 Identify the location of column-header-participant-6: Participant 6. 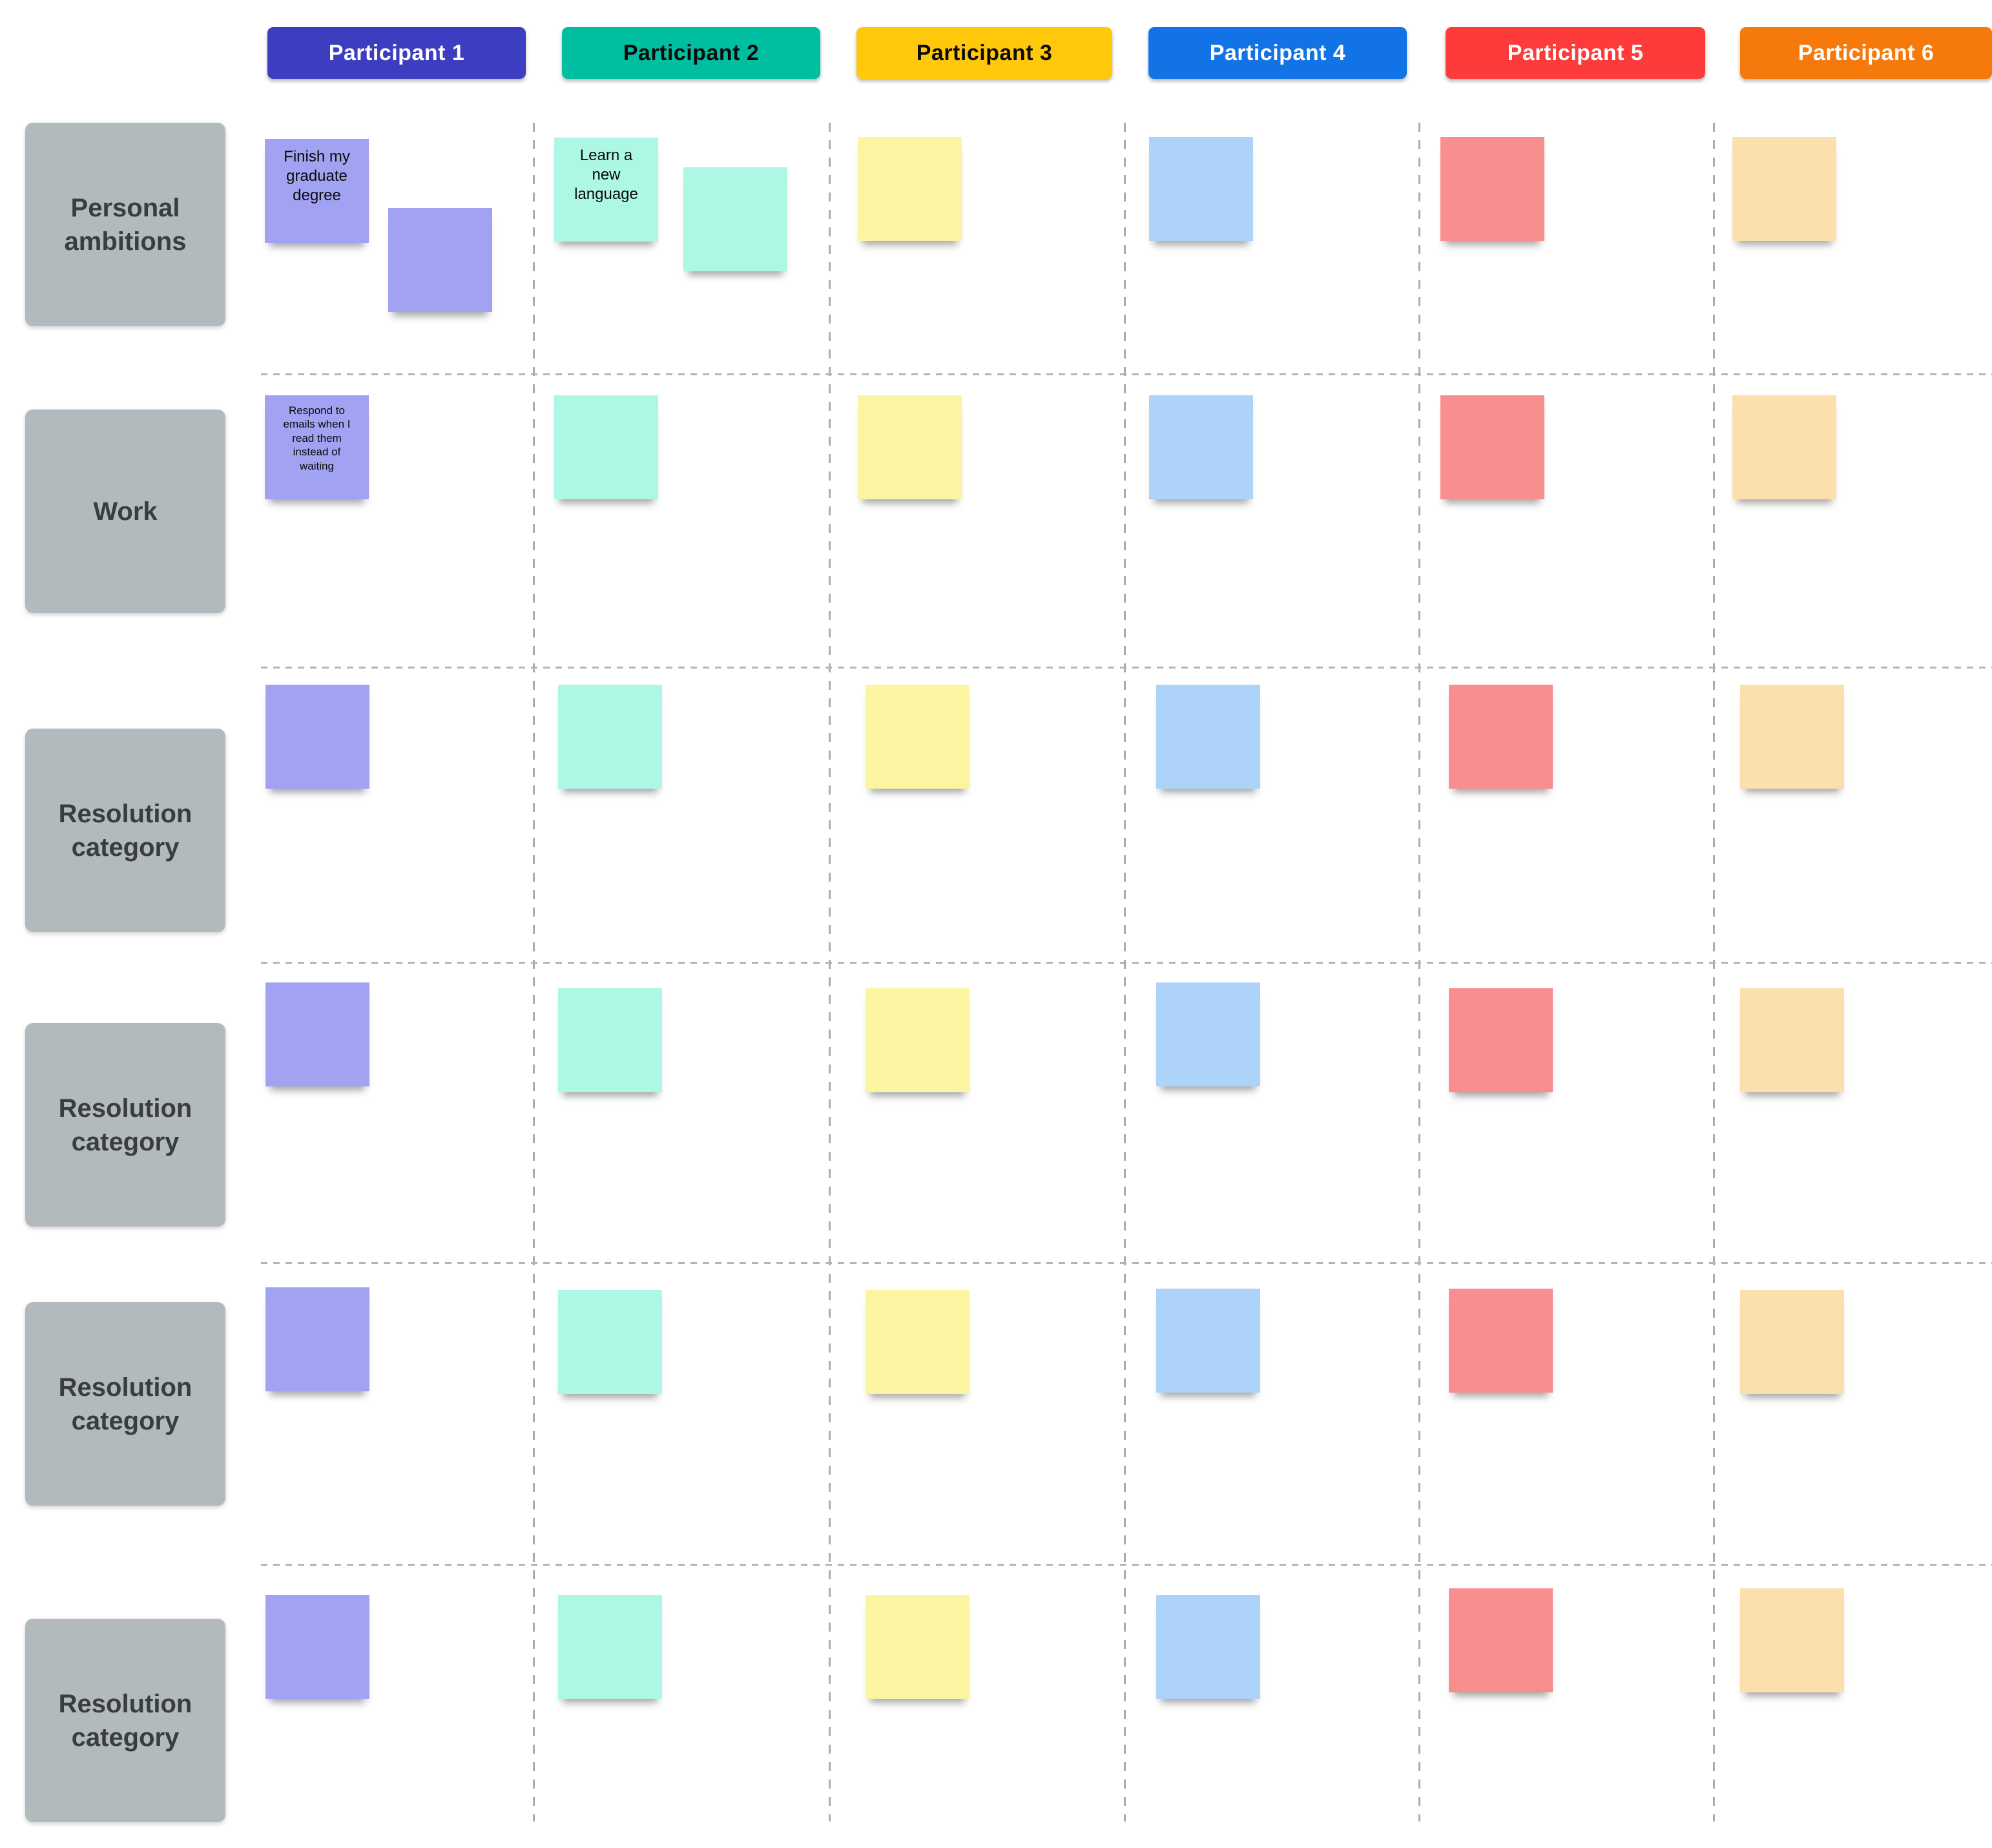
(1866, 53).